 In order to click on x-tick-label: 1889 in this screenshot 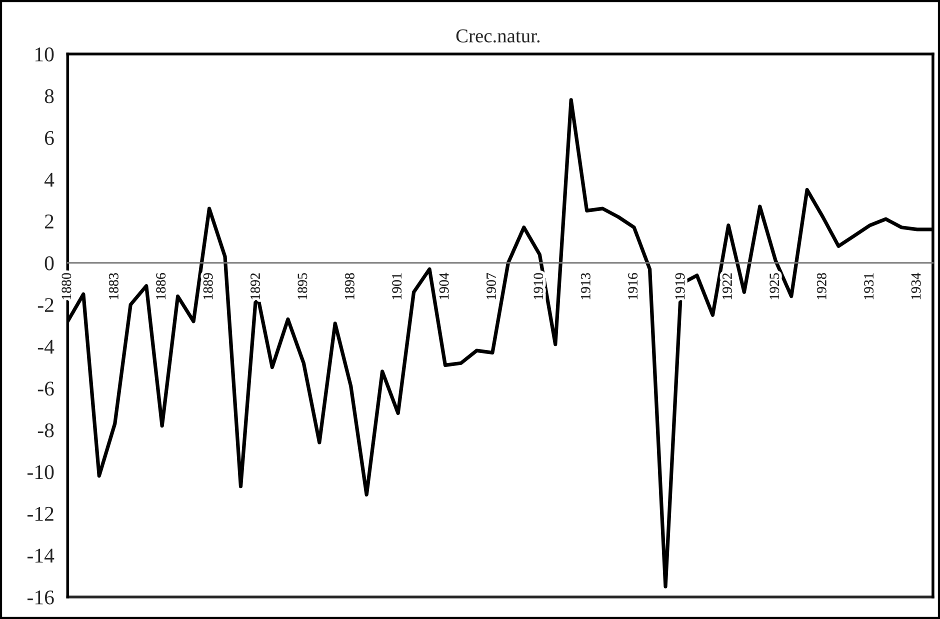, I will do `click(208, 286)`.